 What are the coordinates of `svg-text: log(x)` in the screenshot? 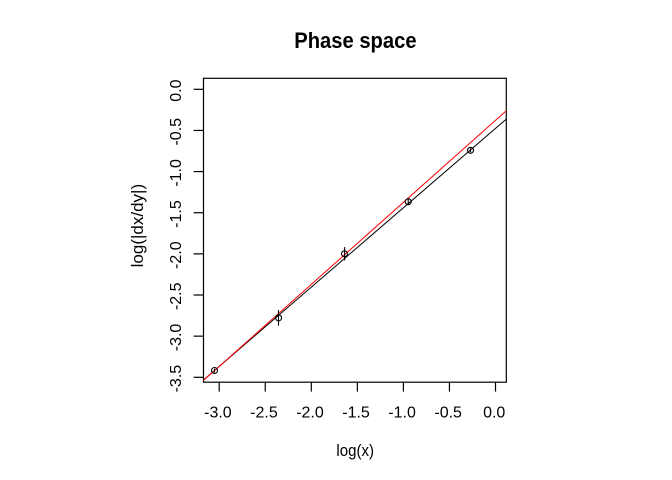 It's located at (355, 450).